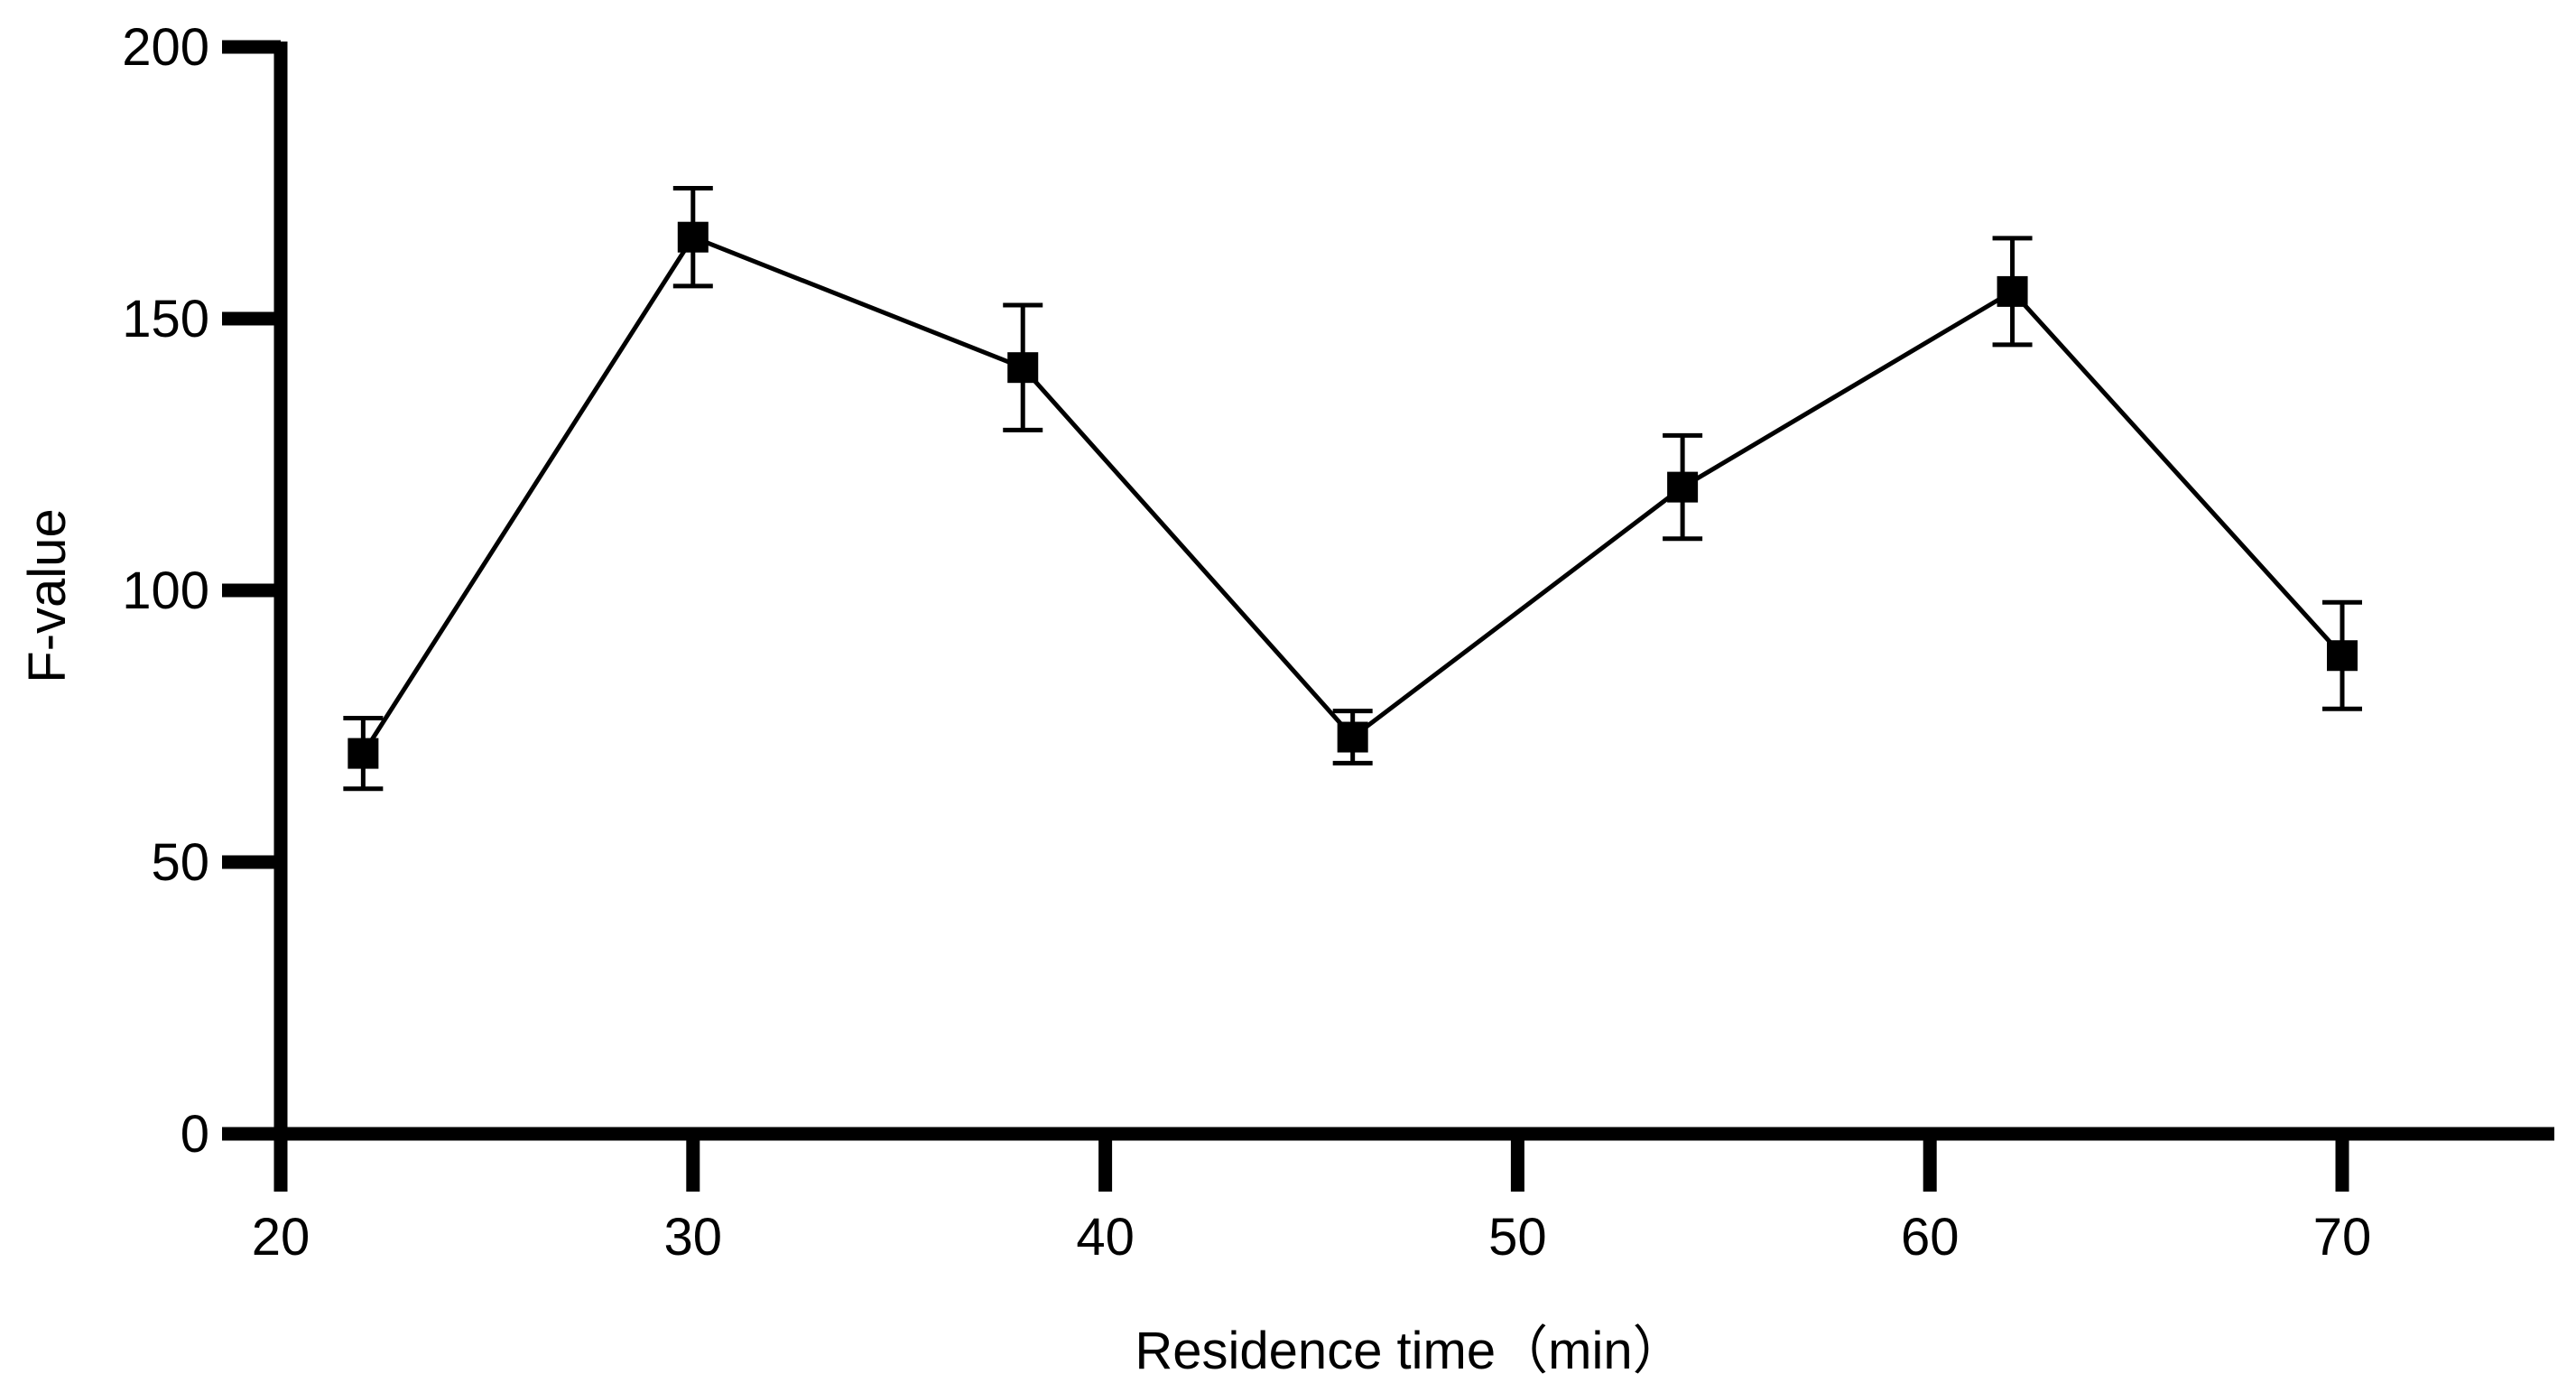  Describe the element at coordinates (2342, 1237) in the screenshot. I see `x-tick-label: 70` at that location.